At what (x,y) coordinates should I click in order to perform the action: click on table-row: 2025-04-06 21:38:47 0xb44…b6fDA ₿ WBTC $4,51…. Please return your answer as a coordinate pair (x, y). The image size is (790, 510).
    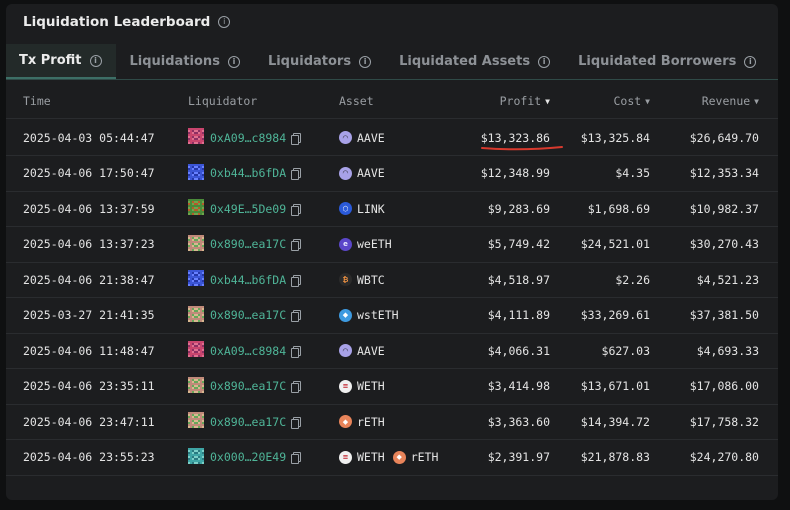
    Looking at the image, I should click on (392, 280).